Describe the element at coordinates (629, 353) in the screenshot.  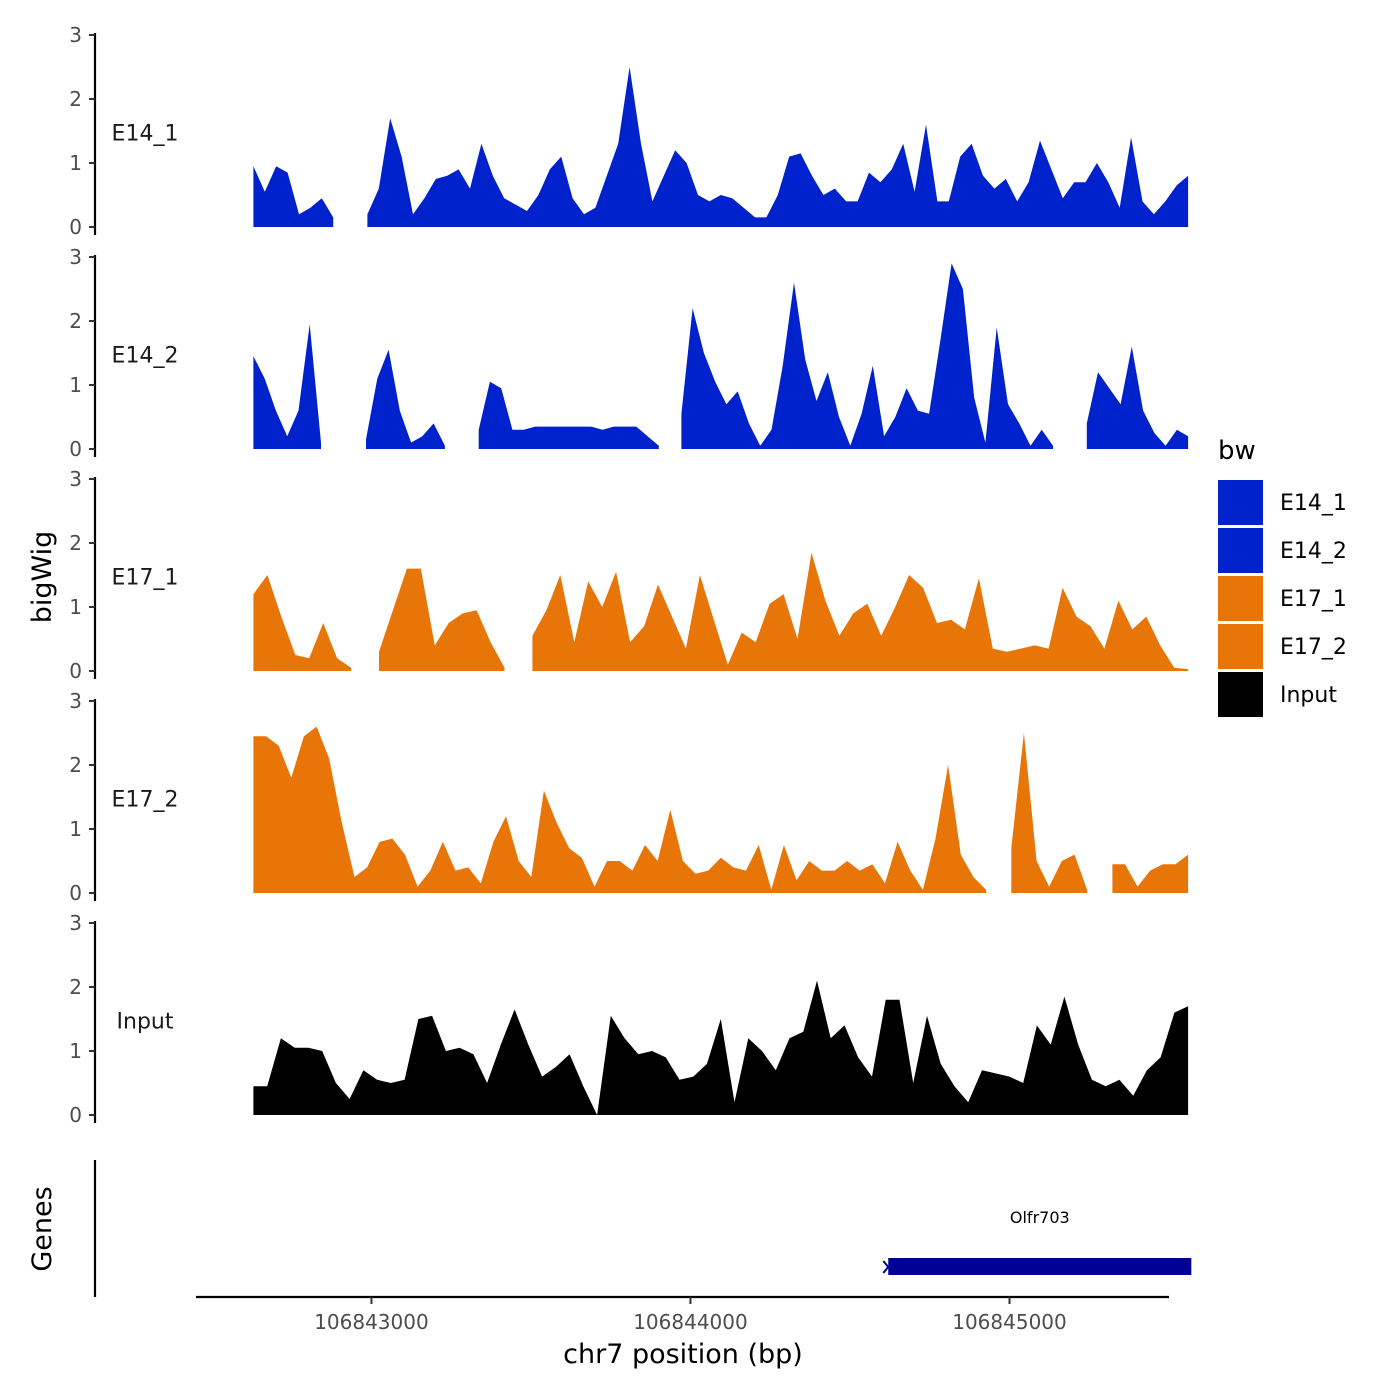
I see `track-E14_2: 0 1 2 3 E14_2` at that location.